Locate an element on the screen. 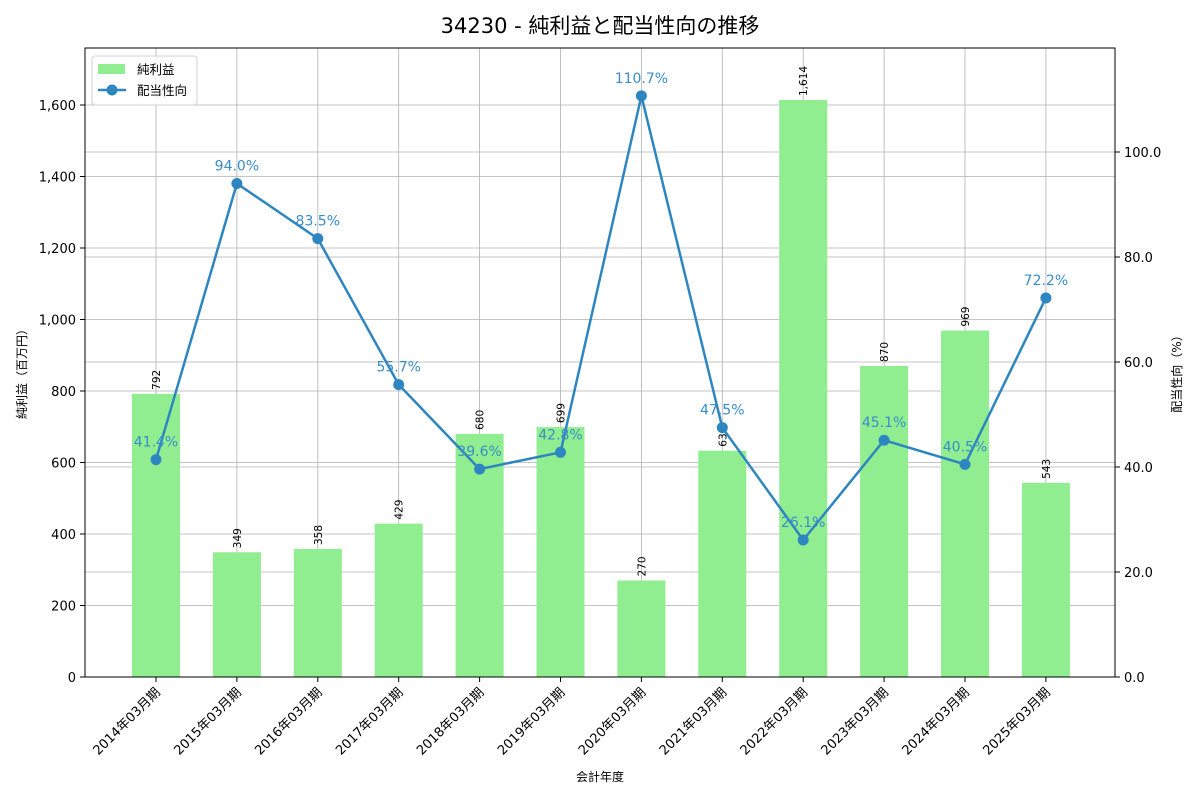 This screenshot has height=800, width=1200. legend-marker-icon is located at coordinates (112, 90).